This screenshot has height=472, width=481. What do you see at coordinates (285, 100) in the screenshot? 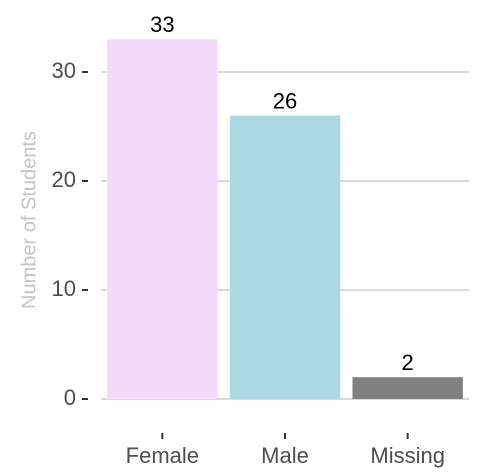
I see `value-label: 26` at bounding box center [285, 100].